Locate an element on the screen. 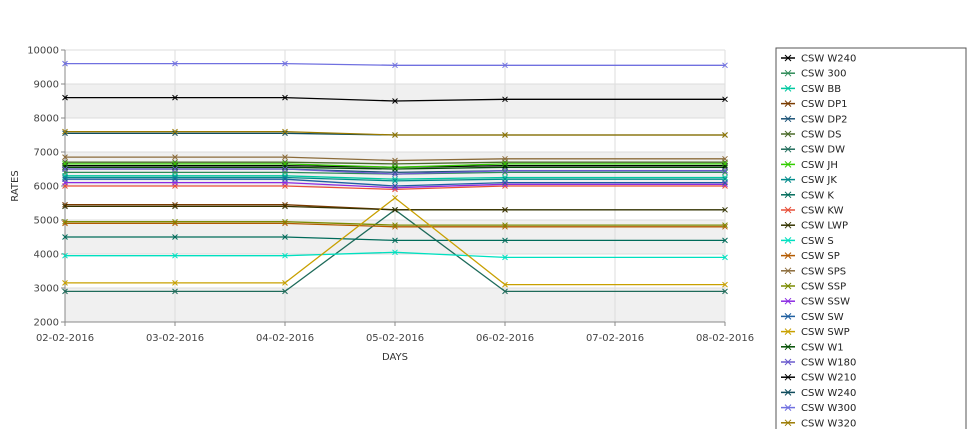 The width and height of the screenshot is (975, 429). y-tick-labels: 2000 3000 4000 5000 6000 7000 8000 9000 10000 is located at coordinates (43, 187).